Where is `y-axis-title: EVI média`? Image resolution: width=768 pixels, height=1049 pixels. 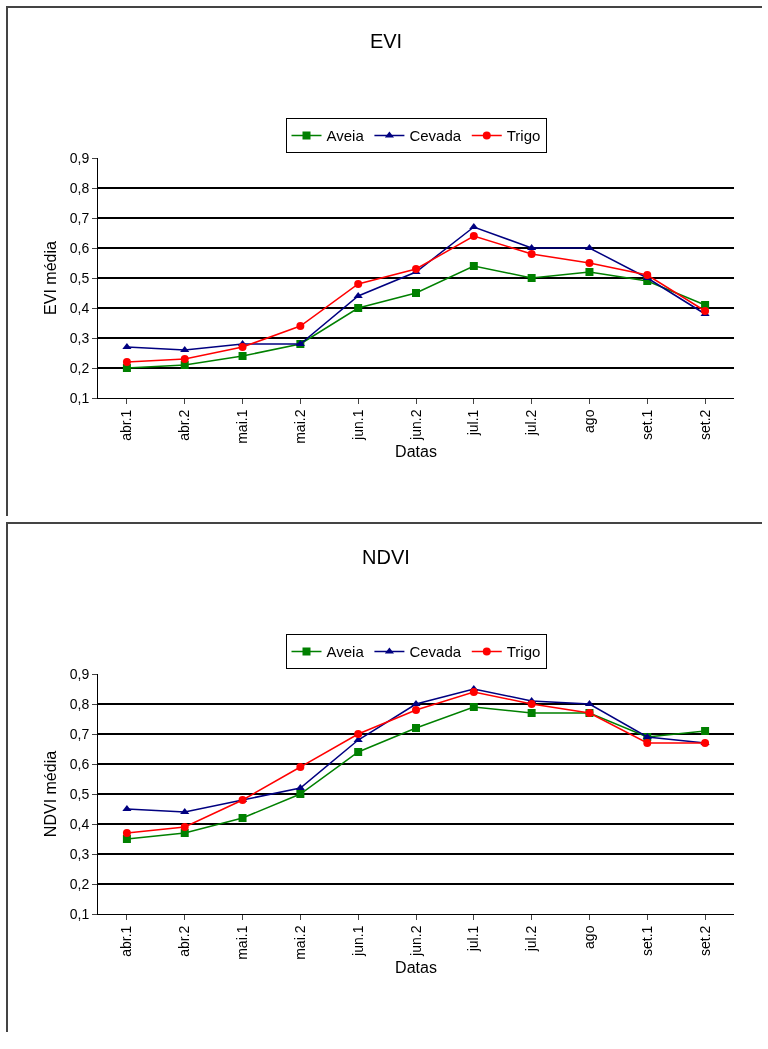
y-axis-title: EVI média is located at coordinates (50, 277).